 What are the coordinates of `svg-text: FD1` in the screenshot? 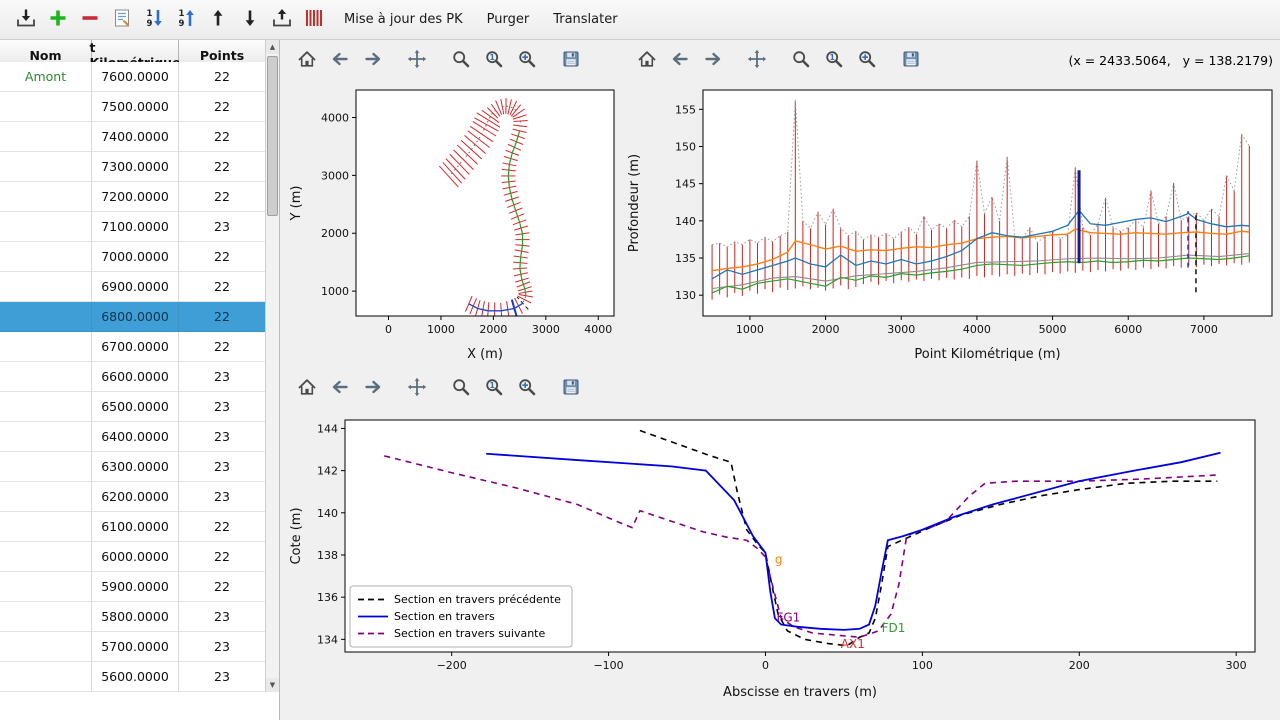 It's located at (894, 628).